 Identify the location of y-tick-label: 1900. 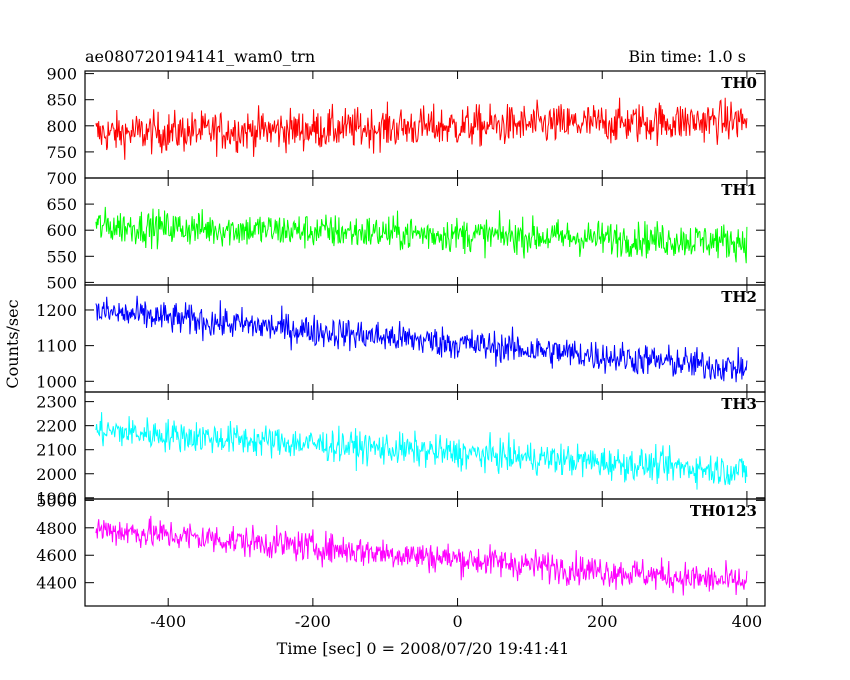
(56, 498).